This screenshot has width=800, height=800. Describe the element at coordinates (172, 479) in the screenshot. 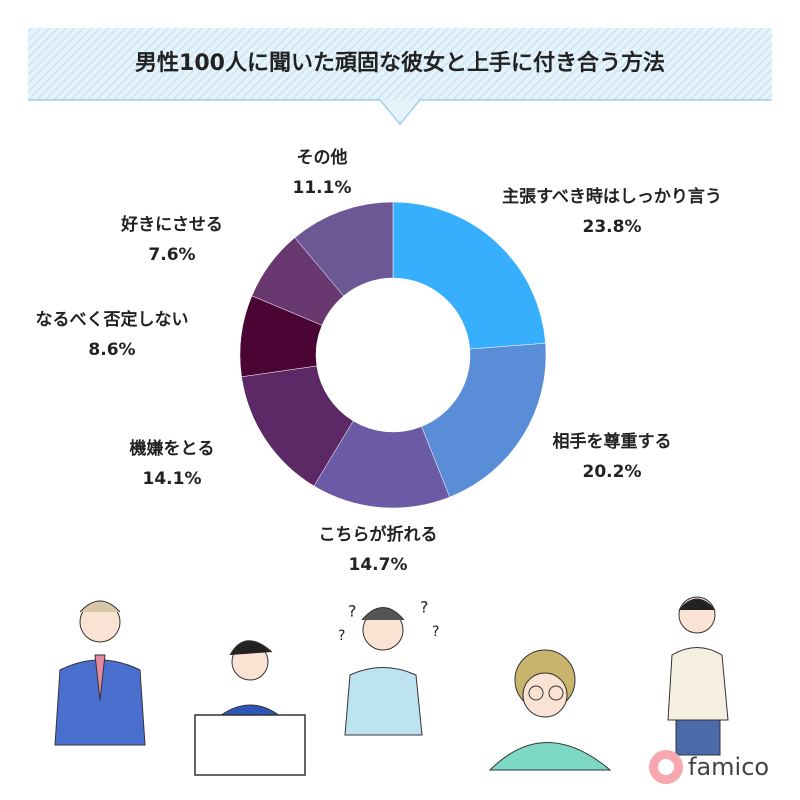

I see `slice-value-label: 14.1%` at that location.